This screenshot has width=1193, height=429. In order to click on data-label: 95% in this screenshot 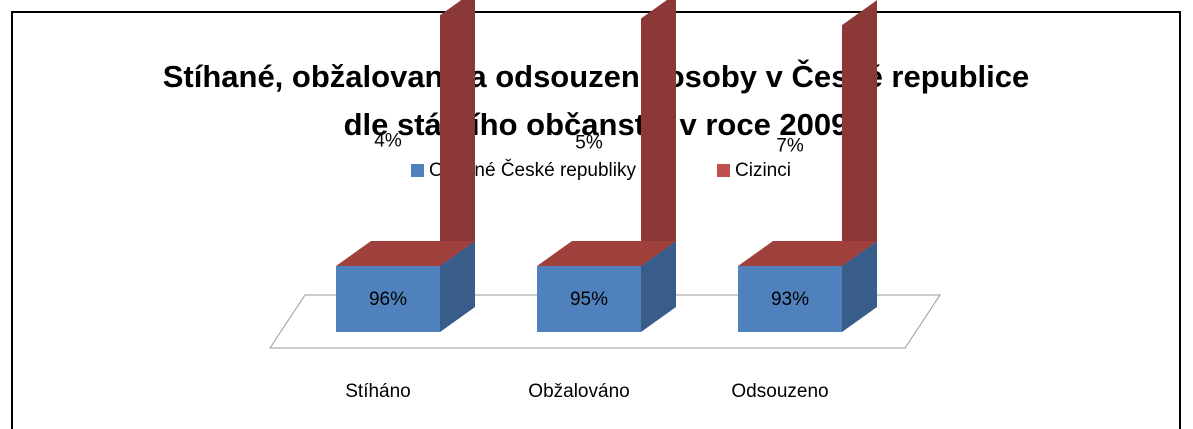, I will do `click(589, 299)`.